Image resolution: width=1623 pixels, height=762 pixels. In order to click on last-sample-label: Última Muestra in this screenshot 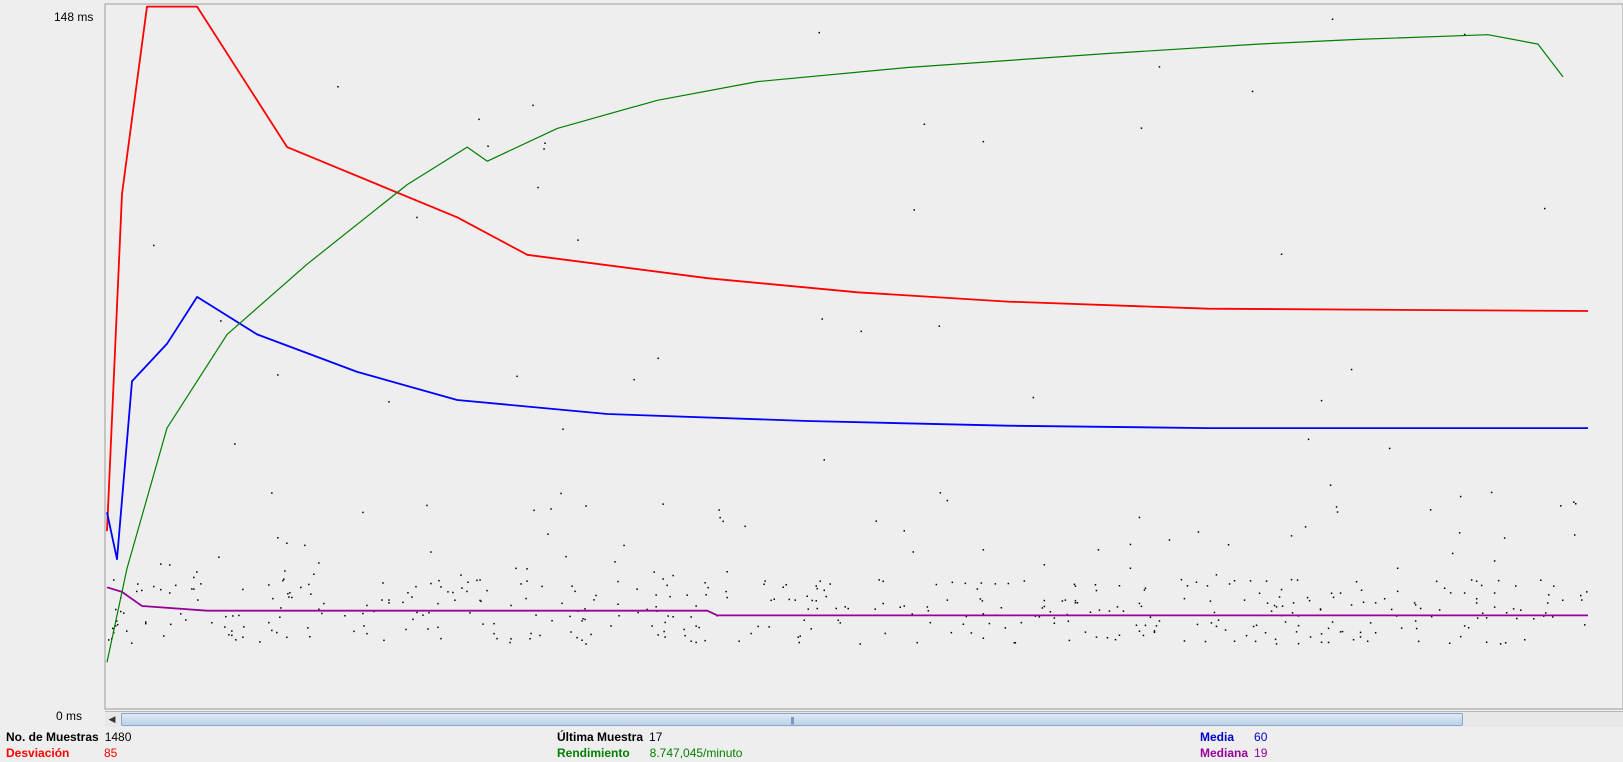, I will do `click(600, 737)`.